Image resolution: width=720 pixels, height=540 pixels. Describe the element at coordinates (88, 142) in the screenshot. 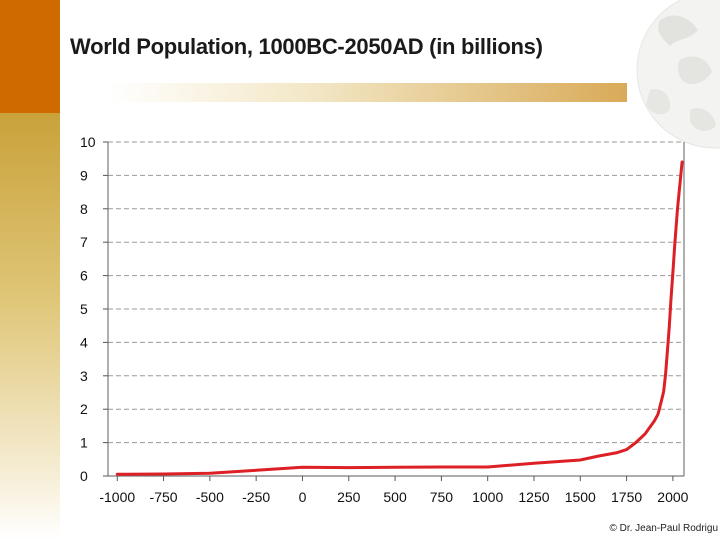

I see `y-tick-label-10: 10` at that location.